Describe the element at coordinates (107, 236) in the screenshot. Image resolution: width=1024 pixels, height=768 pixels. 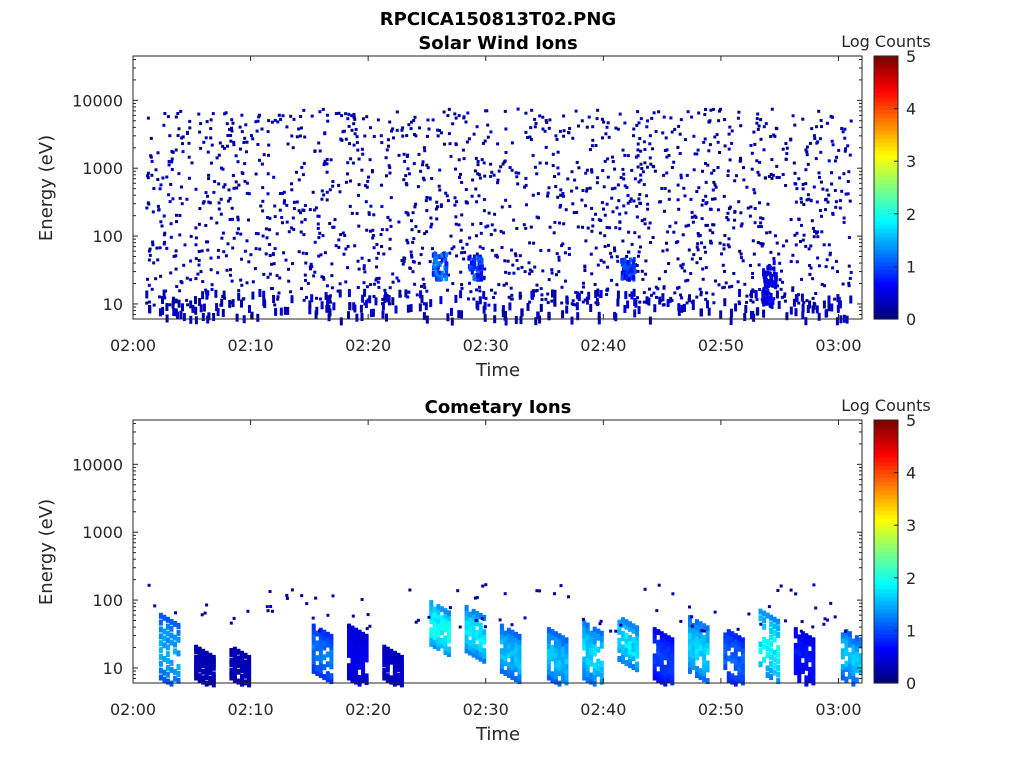
I see `y-tick-label: 100` at that location.